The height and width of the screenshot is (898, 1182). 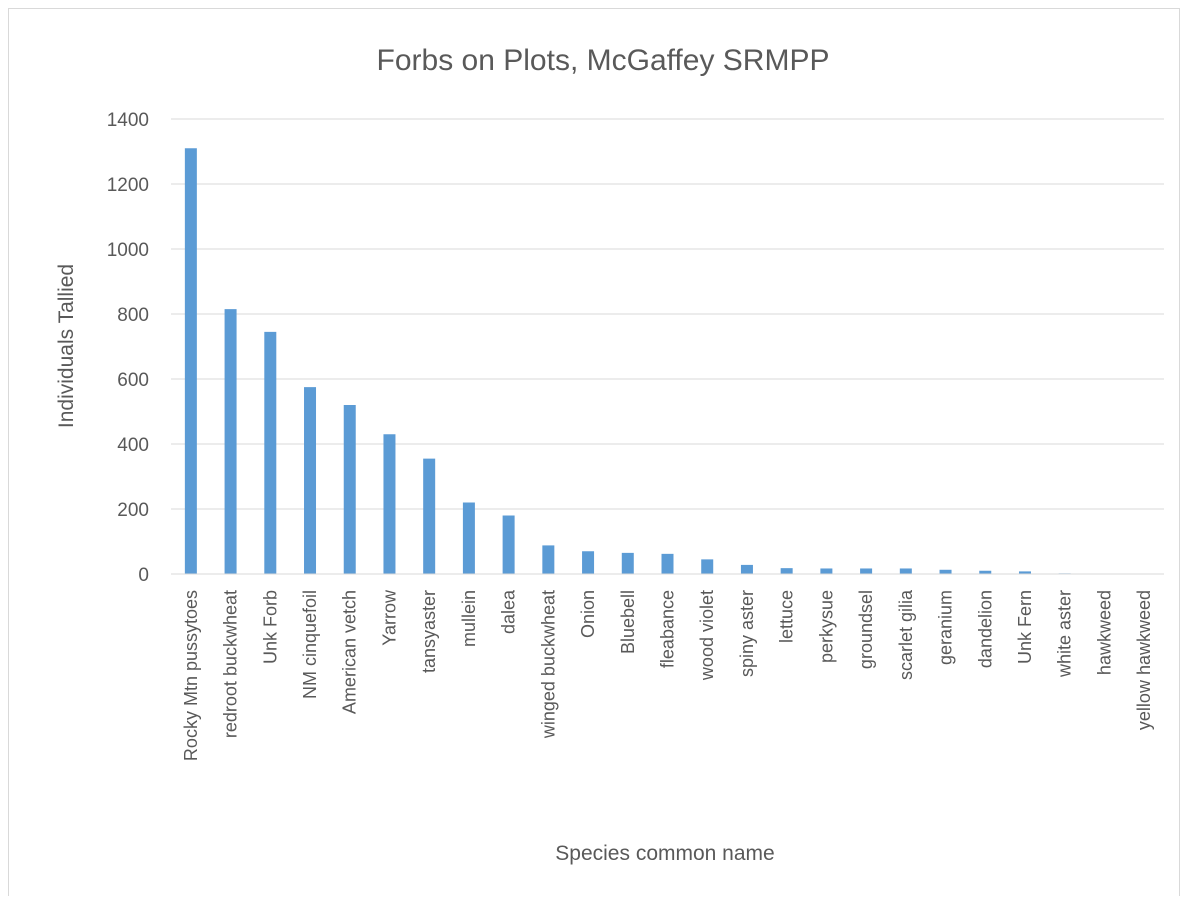 I want to click on x-axis-title: Species common name, so click(x=664, y=853).